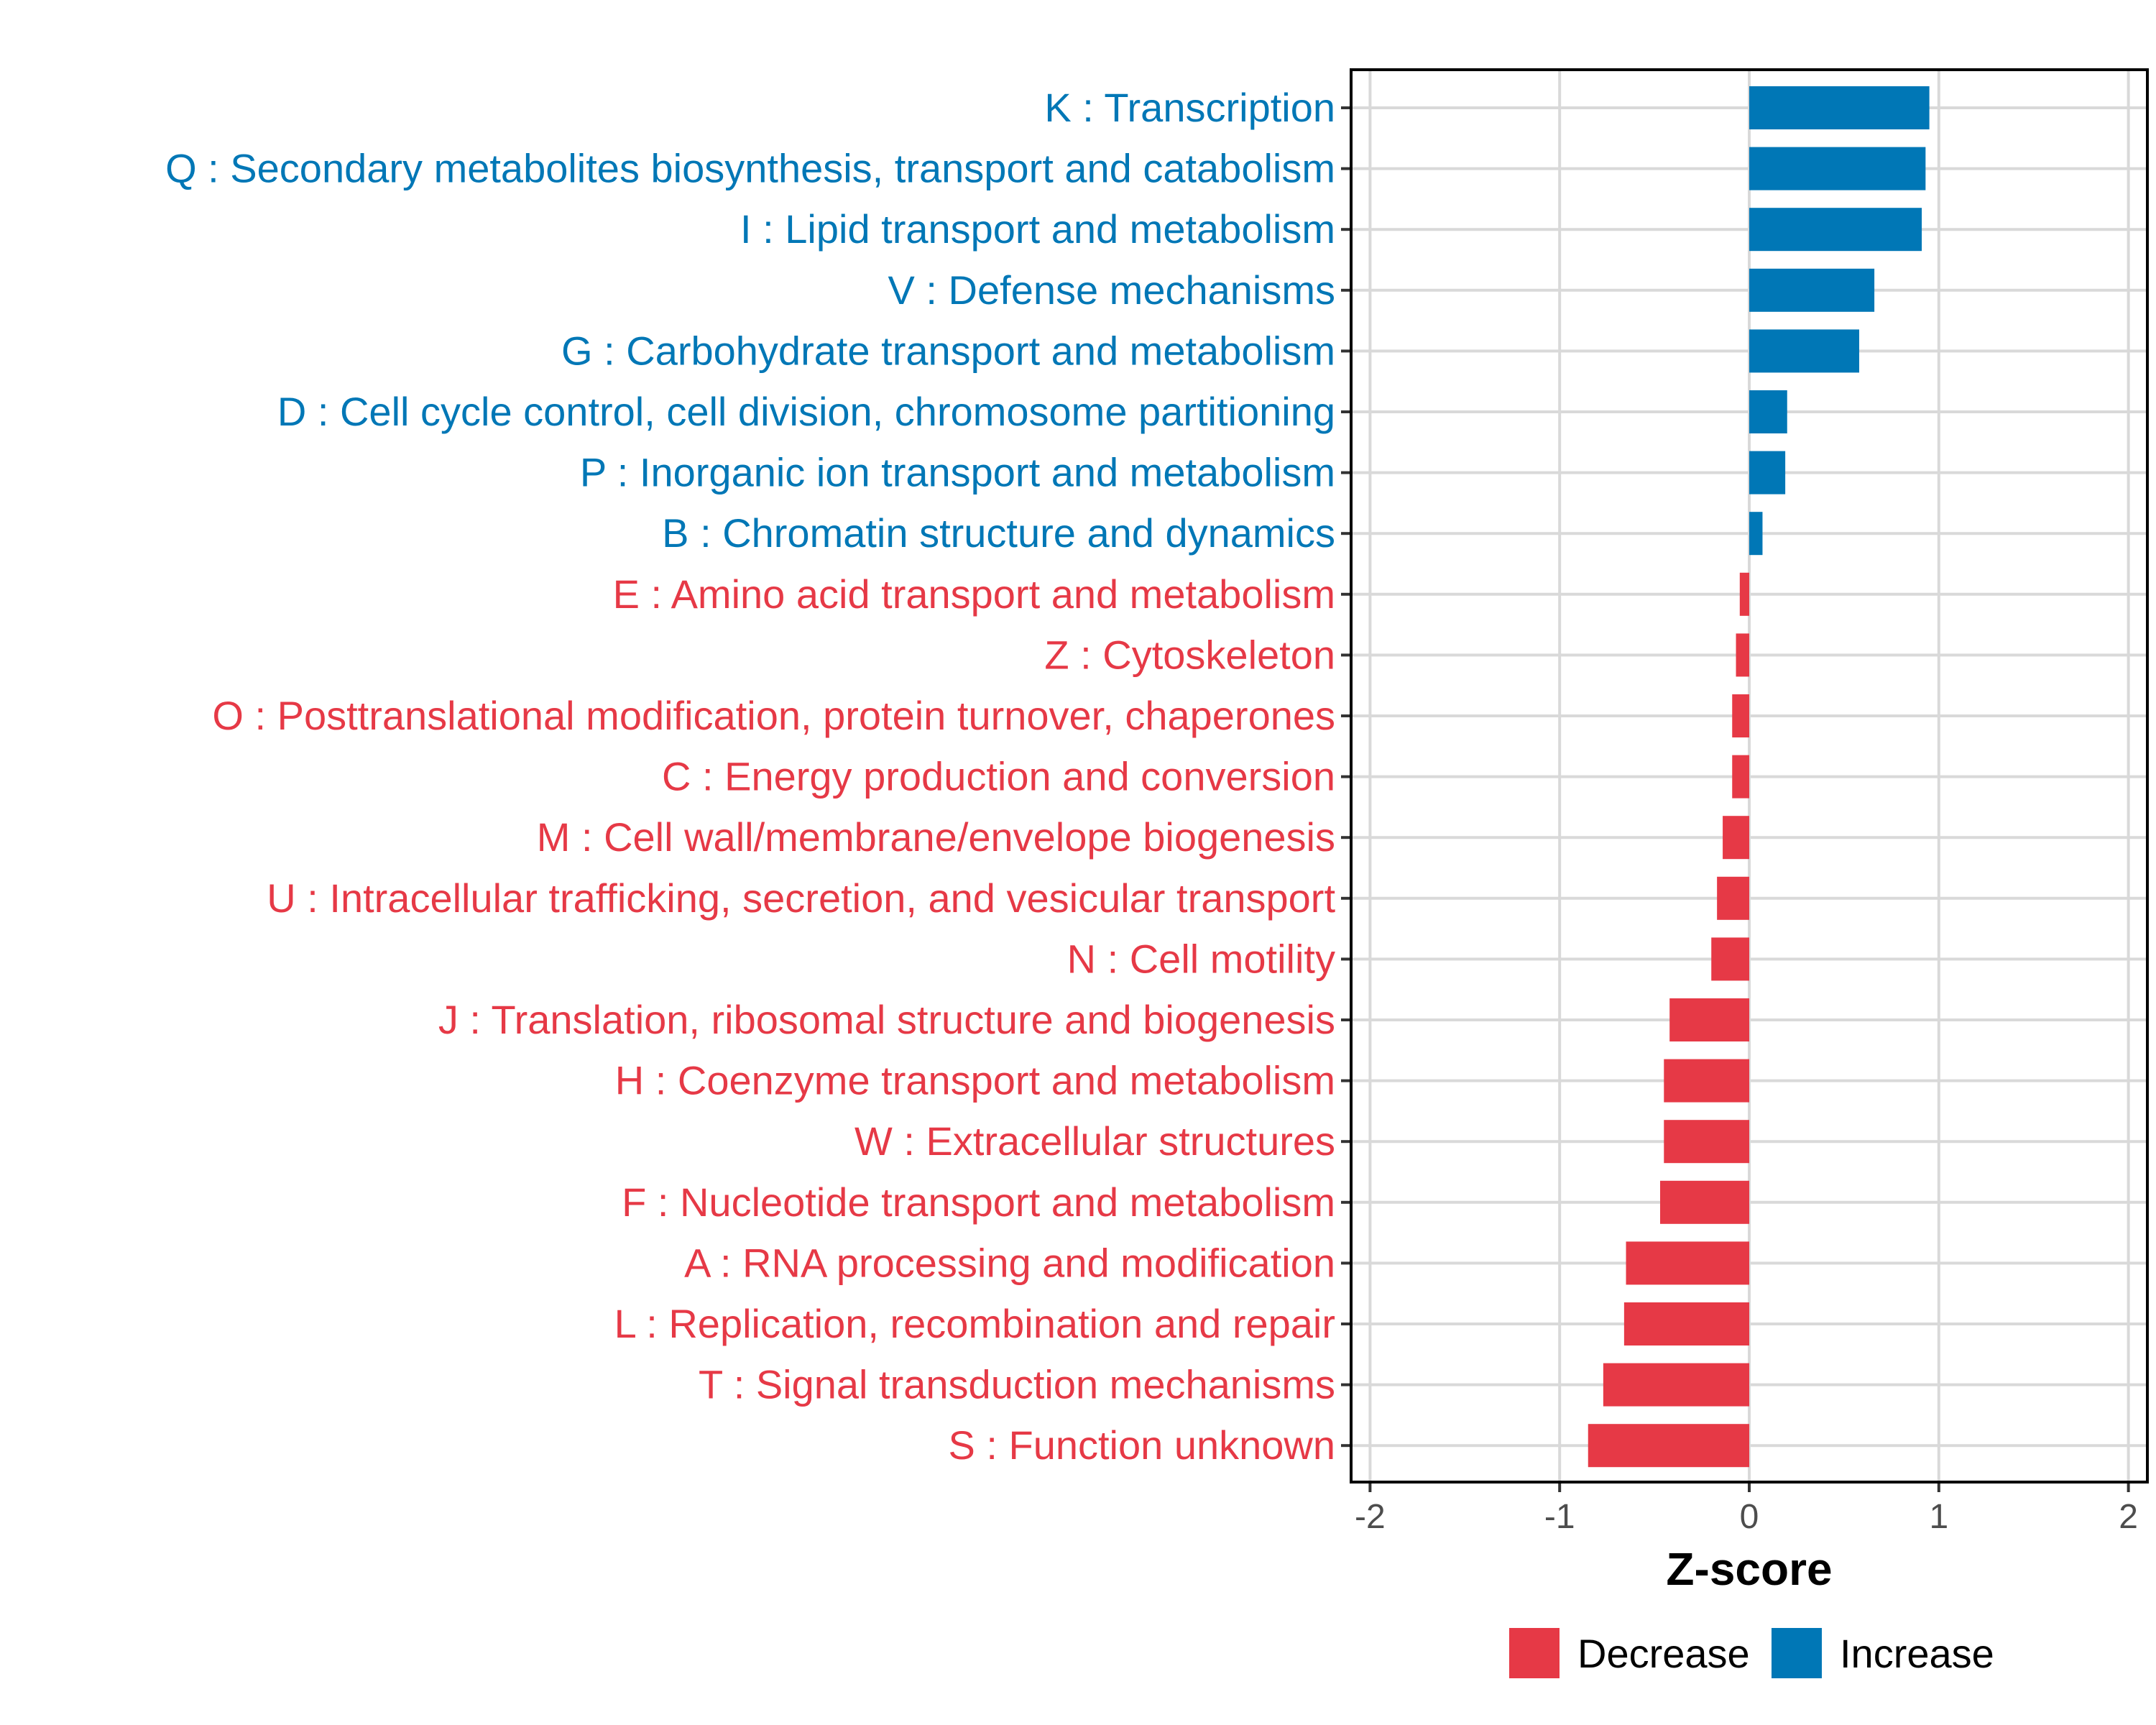  I want to click on category-label: V : Defense mechanisms, so click(1111, 290).